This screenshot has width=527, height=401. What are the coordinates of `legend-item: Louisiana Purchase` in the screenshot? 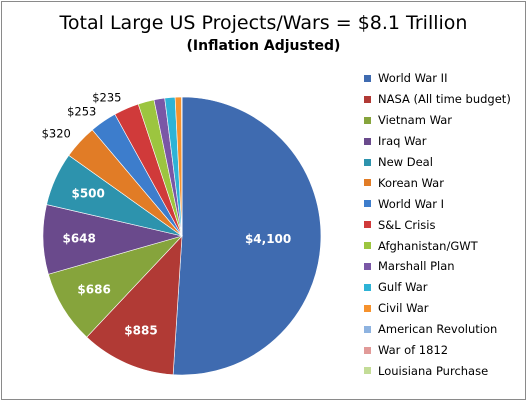 It's located at (444, 370).